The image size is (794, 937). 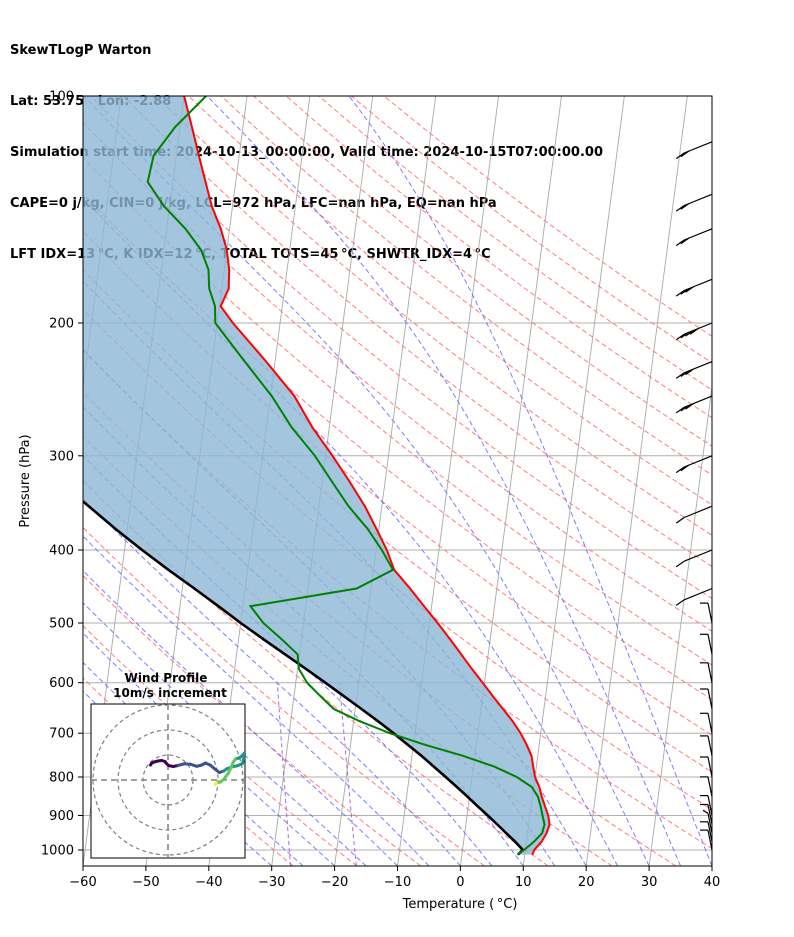 I want to click on y-tick-label: 400, so click(x=61, y=551).